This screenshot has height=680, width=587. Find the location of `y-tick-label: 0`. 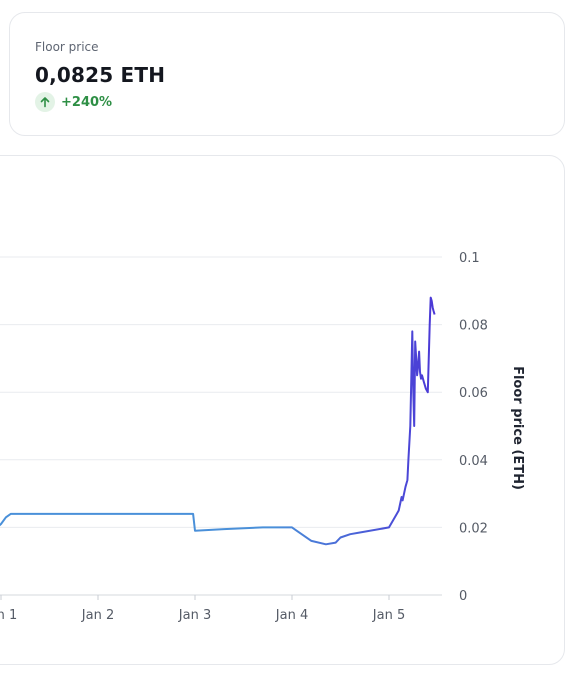

y-tick-label: 0 is located at coordinates (463, 596).